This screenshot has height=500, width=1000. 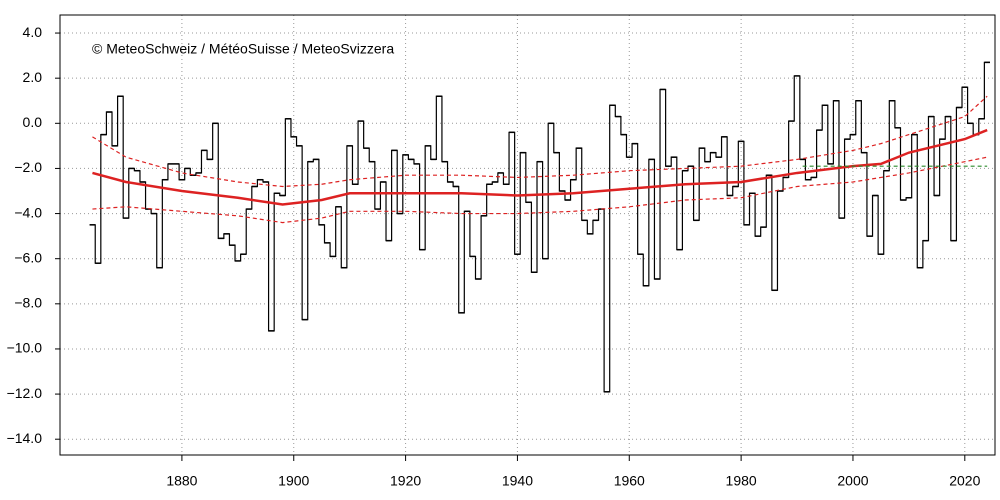 What do you see at coordinates (33, 77) in the screenshot?
I see `y-tick-label: 2.0` at bounding box center [33, 77].